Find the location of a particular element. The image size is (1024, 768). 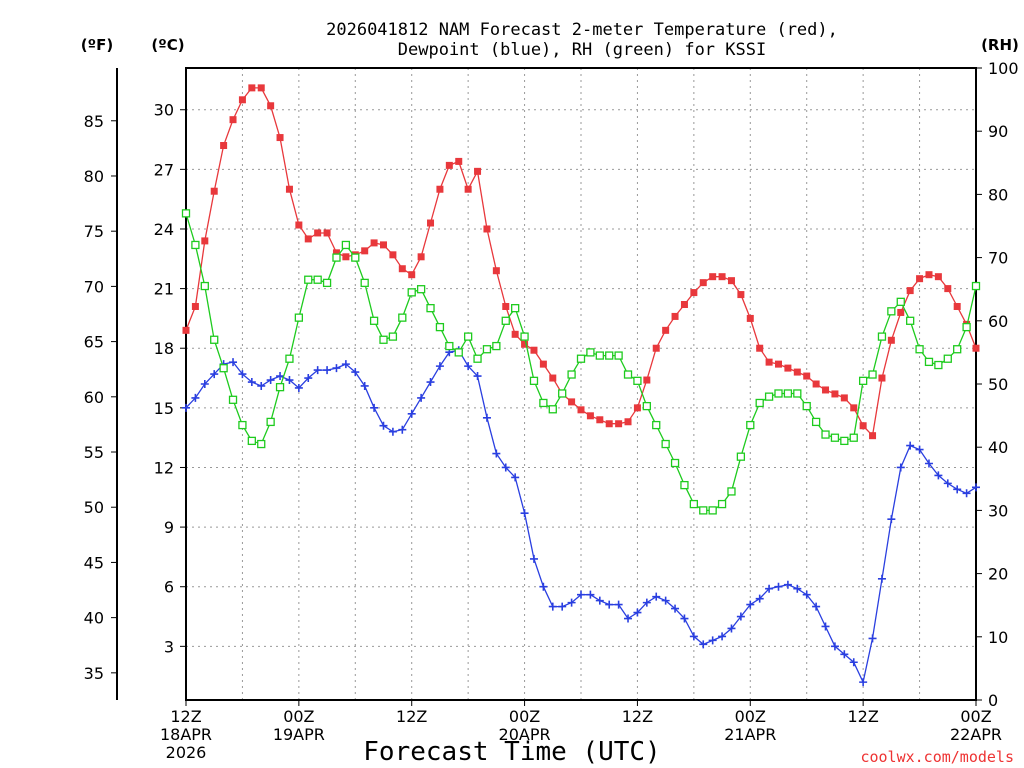

rh-tick-label: 50 is located at coordinates (998, 384).